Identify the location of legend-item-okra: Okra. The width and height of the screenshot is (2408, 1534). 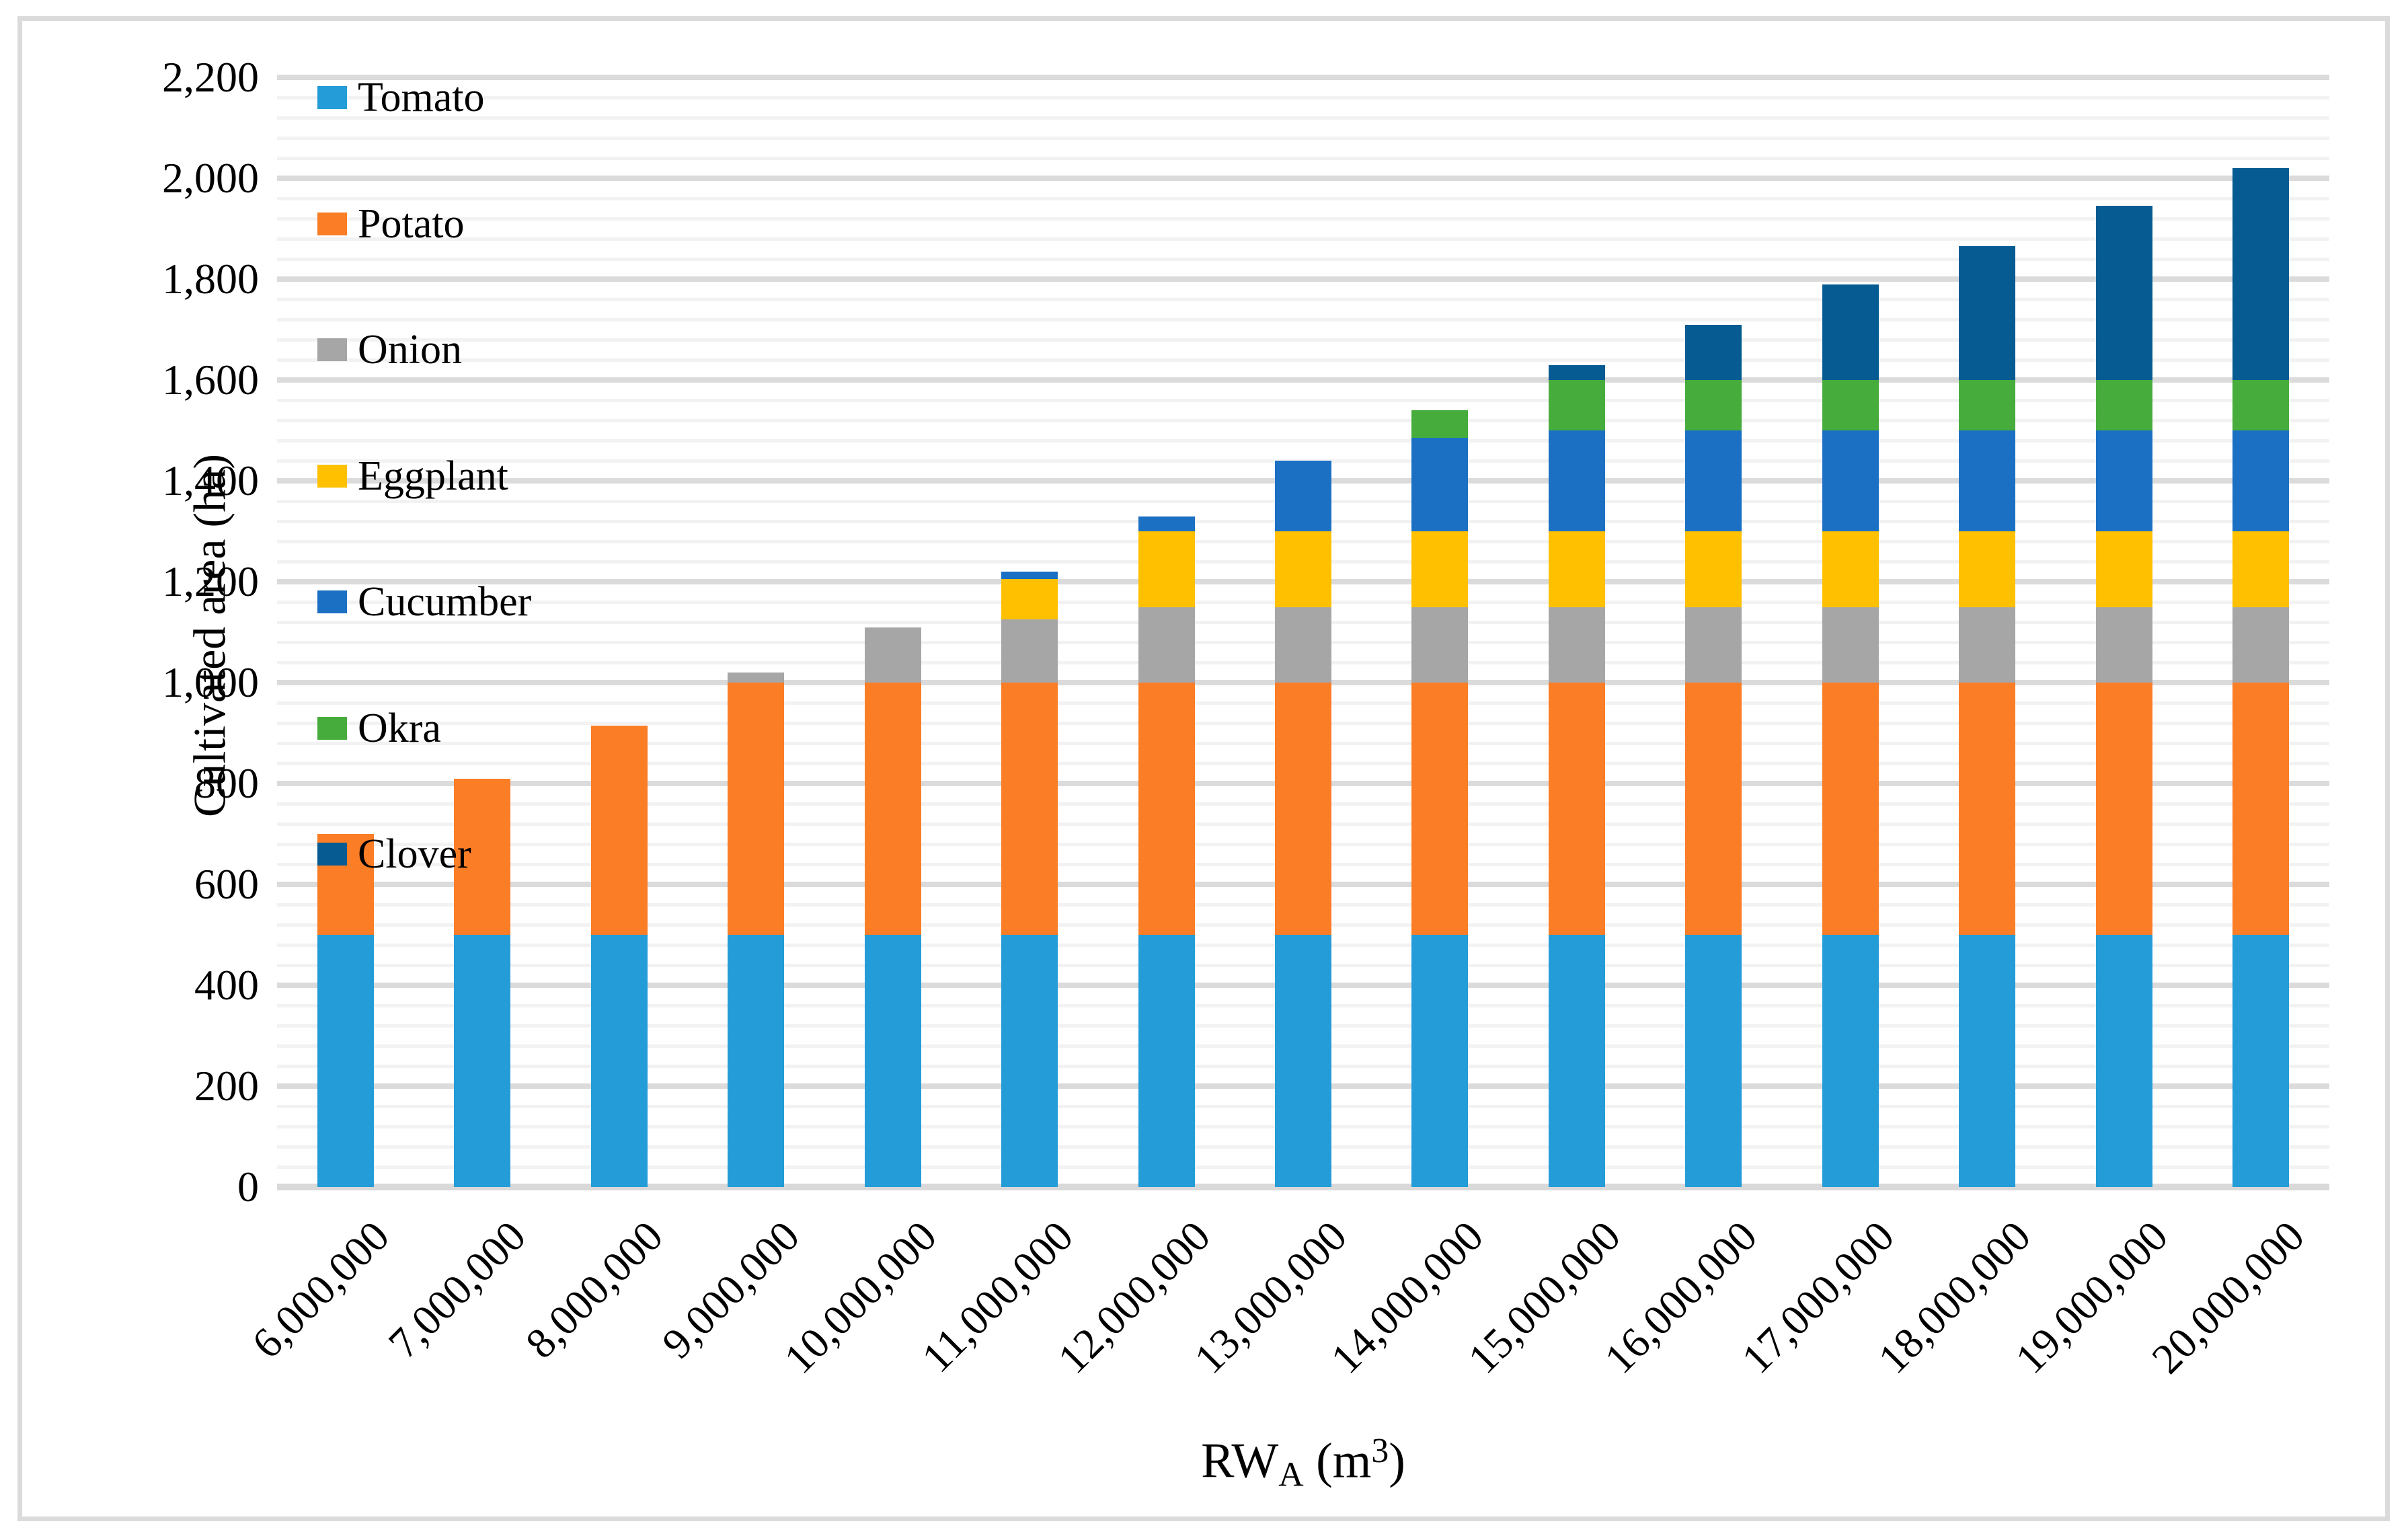
(379, 728).